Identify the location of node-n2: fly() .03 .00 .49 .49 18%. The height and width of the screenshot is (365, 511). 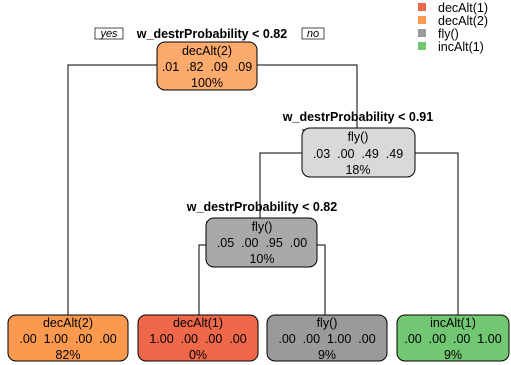
(358, 152).